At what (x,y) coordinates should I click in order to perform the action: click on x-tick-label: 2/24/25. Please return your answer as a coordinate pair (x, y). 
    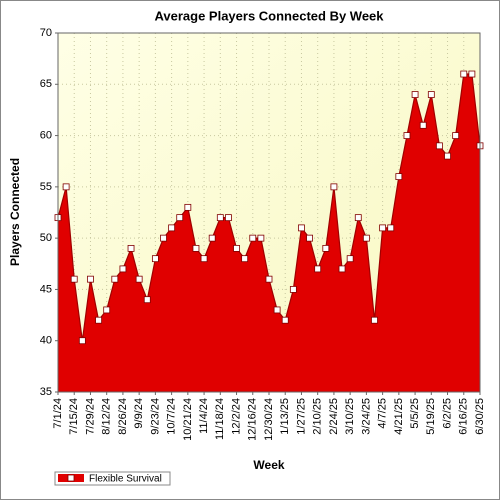
    Looking at the image, I should click on (334, 416).